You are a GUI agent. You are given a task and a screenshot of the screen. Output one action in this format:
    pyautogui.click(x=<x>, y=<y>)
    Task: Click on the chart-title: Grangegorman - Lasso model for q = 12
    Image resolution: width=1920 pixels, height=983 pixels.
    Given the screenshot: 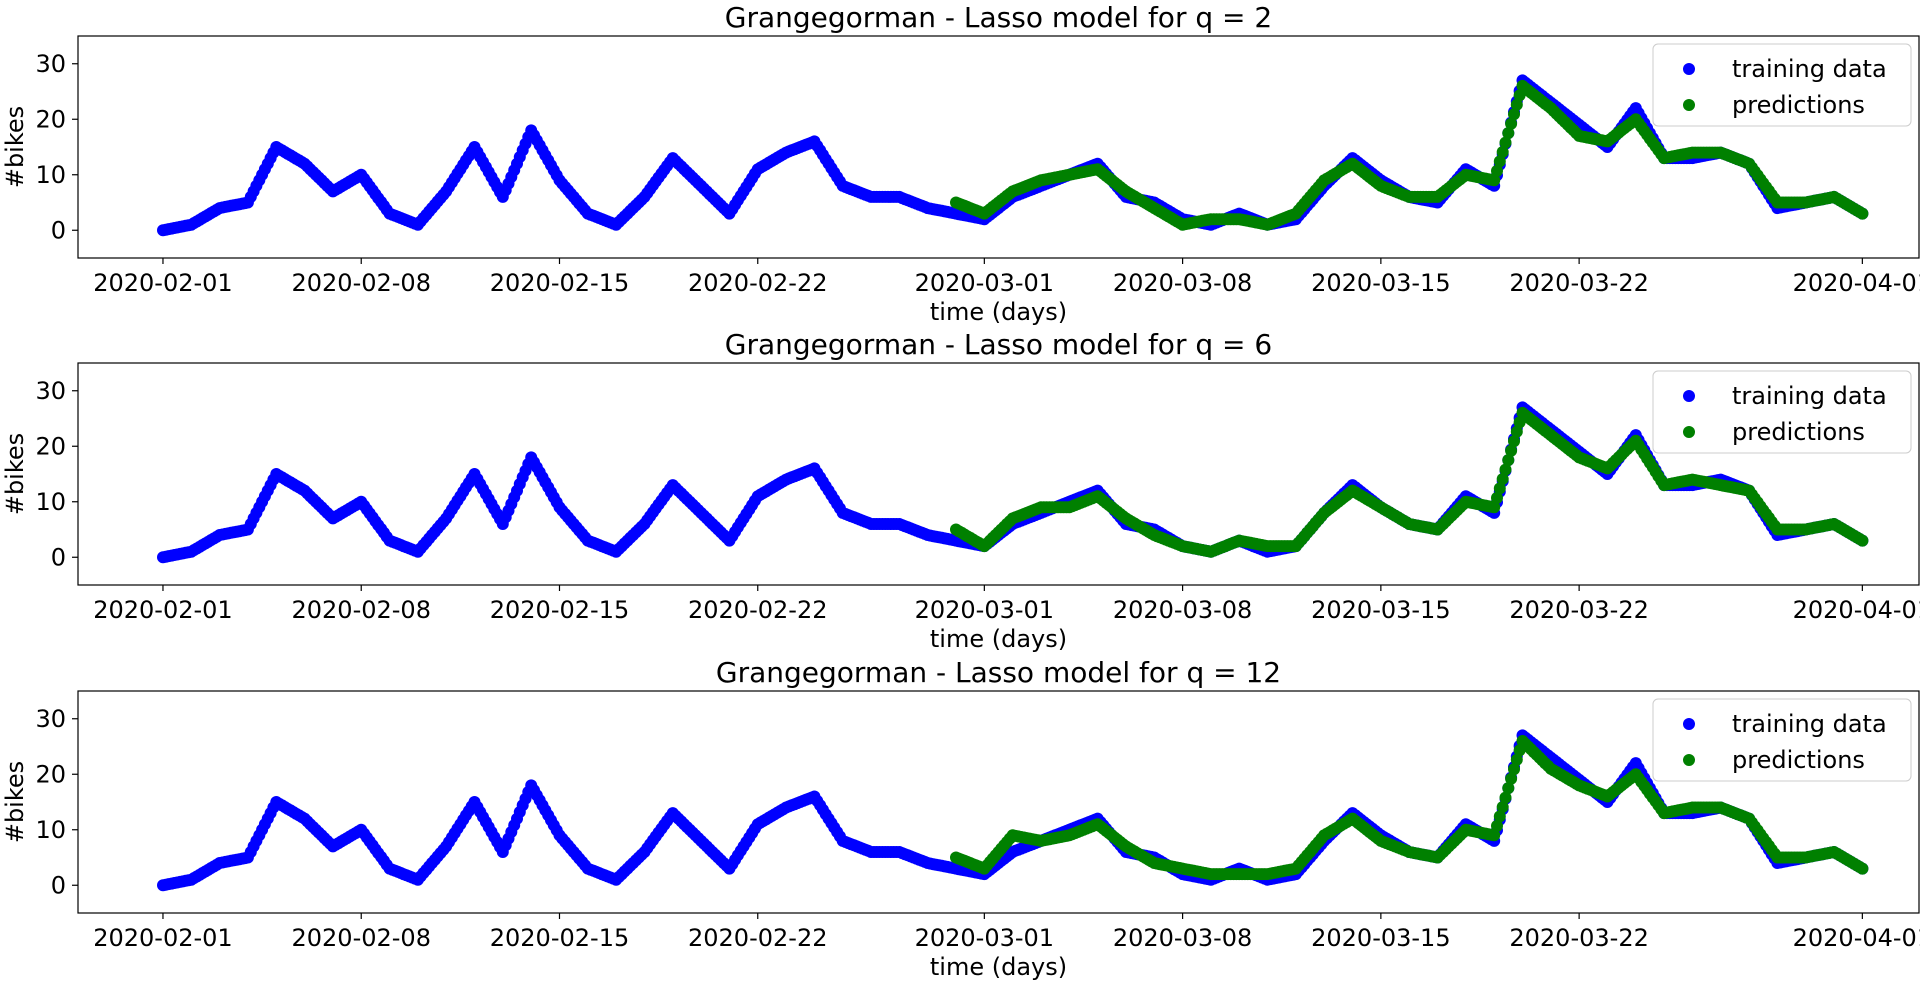 What is the action you would take?
    pyautogui.click(x=998, y=672)
    